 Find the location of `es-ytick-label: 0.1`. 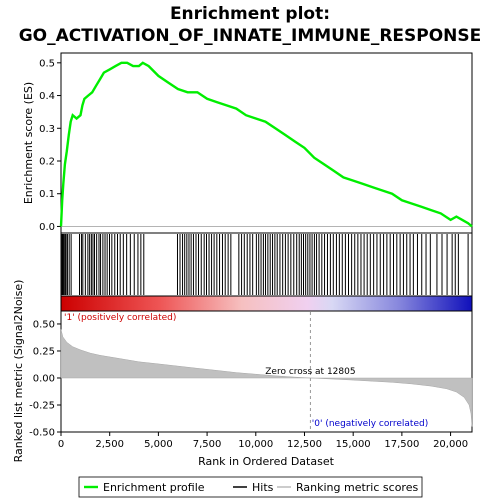

es-ytick-label: 0.1 is located at coordinates (47, 194).